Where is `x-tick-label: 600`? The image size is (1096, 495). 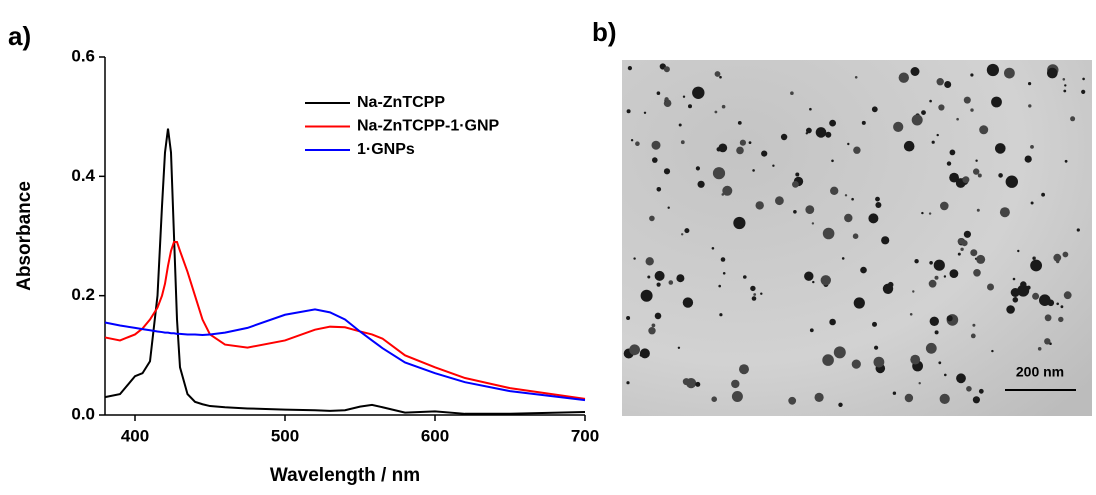
x-tick-label: 600 is located at coordinates (435, 435).